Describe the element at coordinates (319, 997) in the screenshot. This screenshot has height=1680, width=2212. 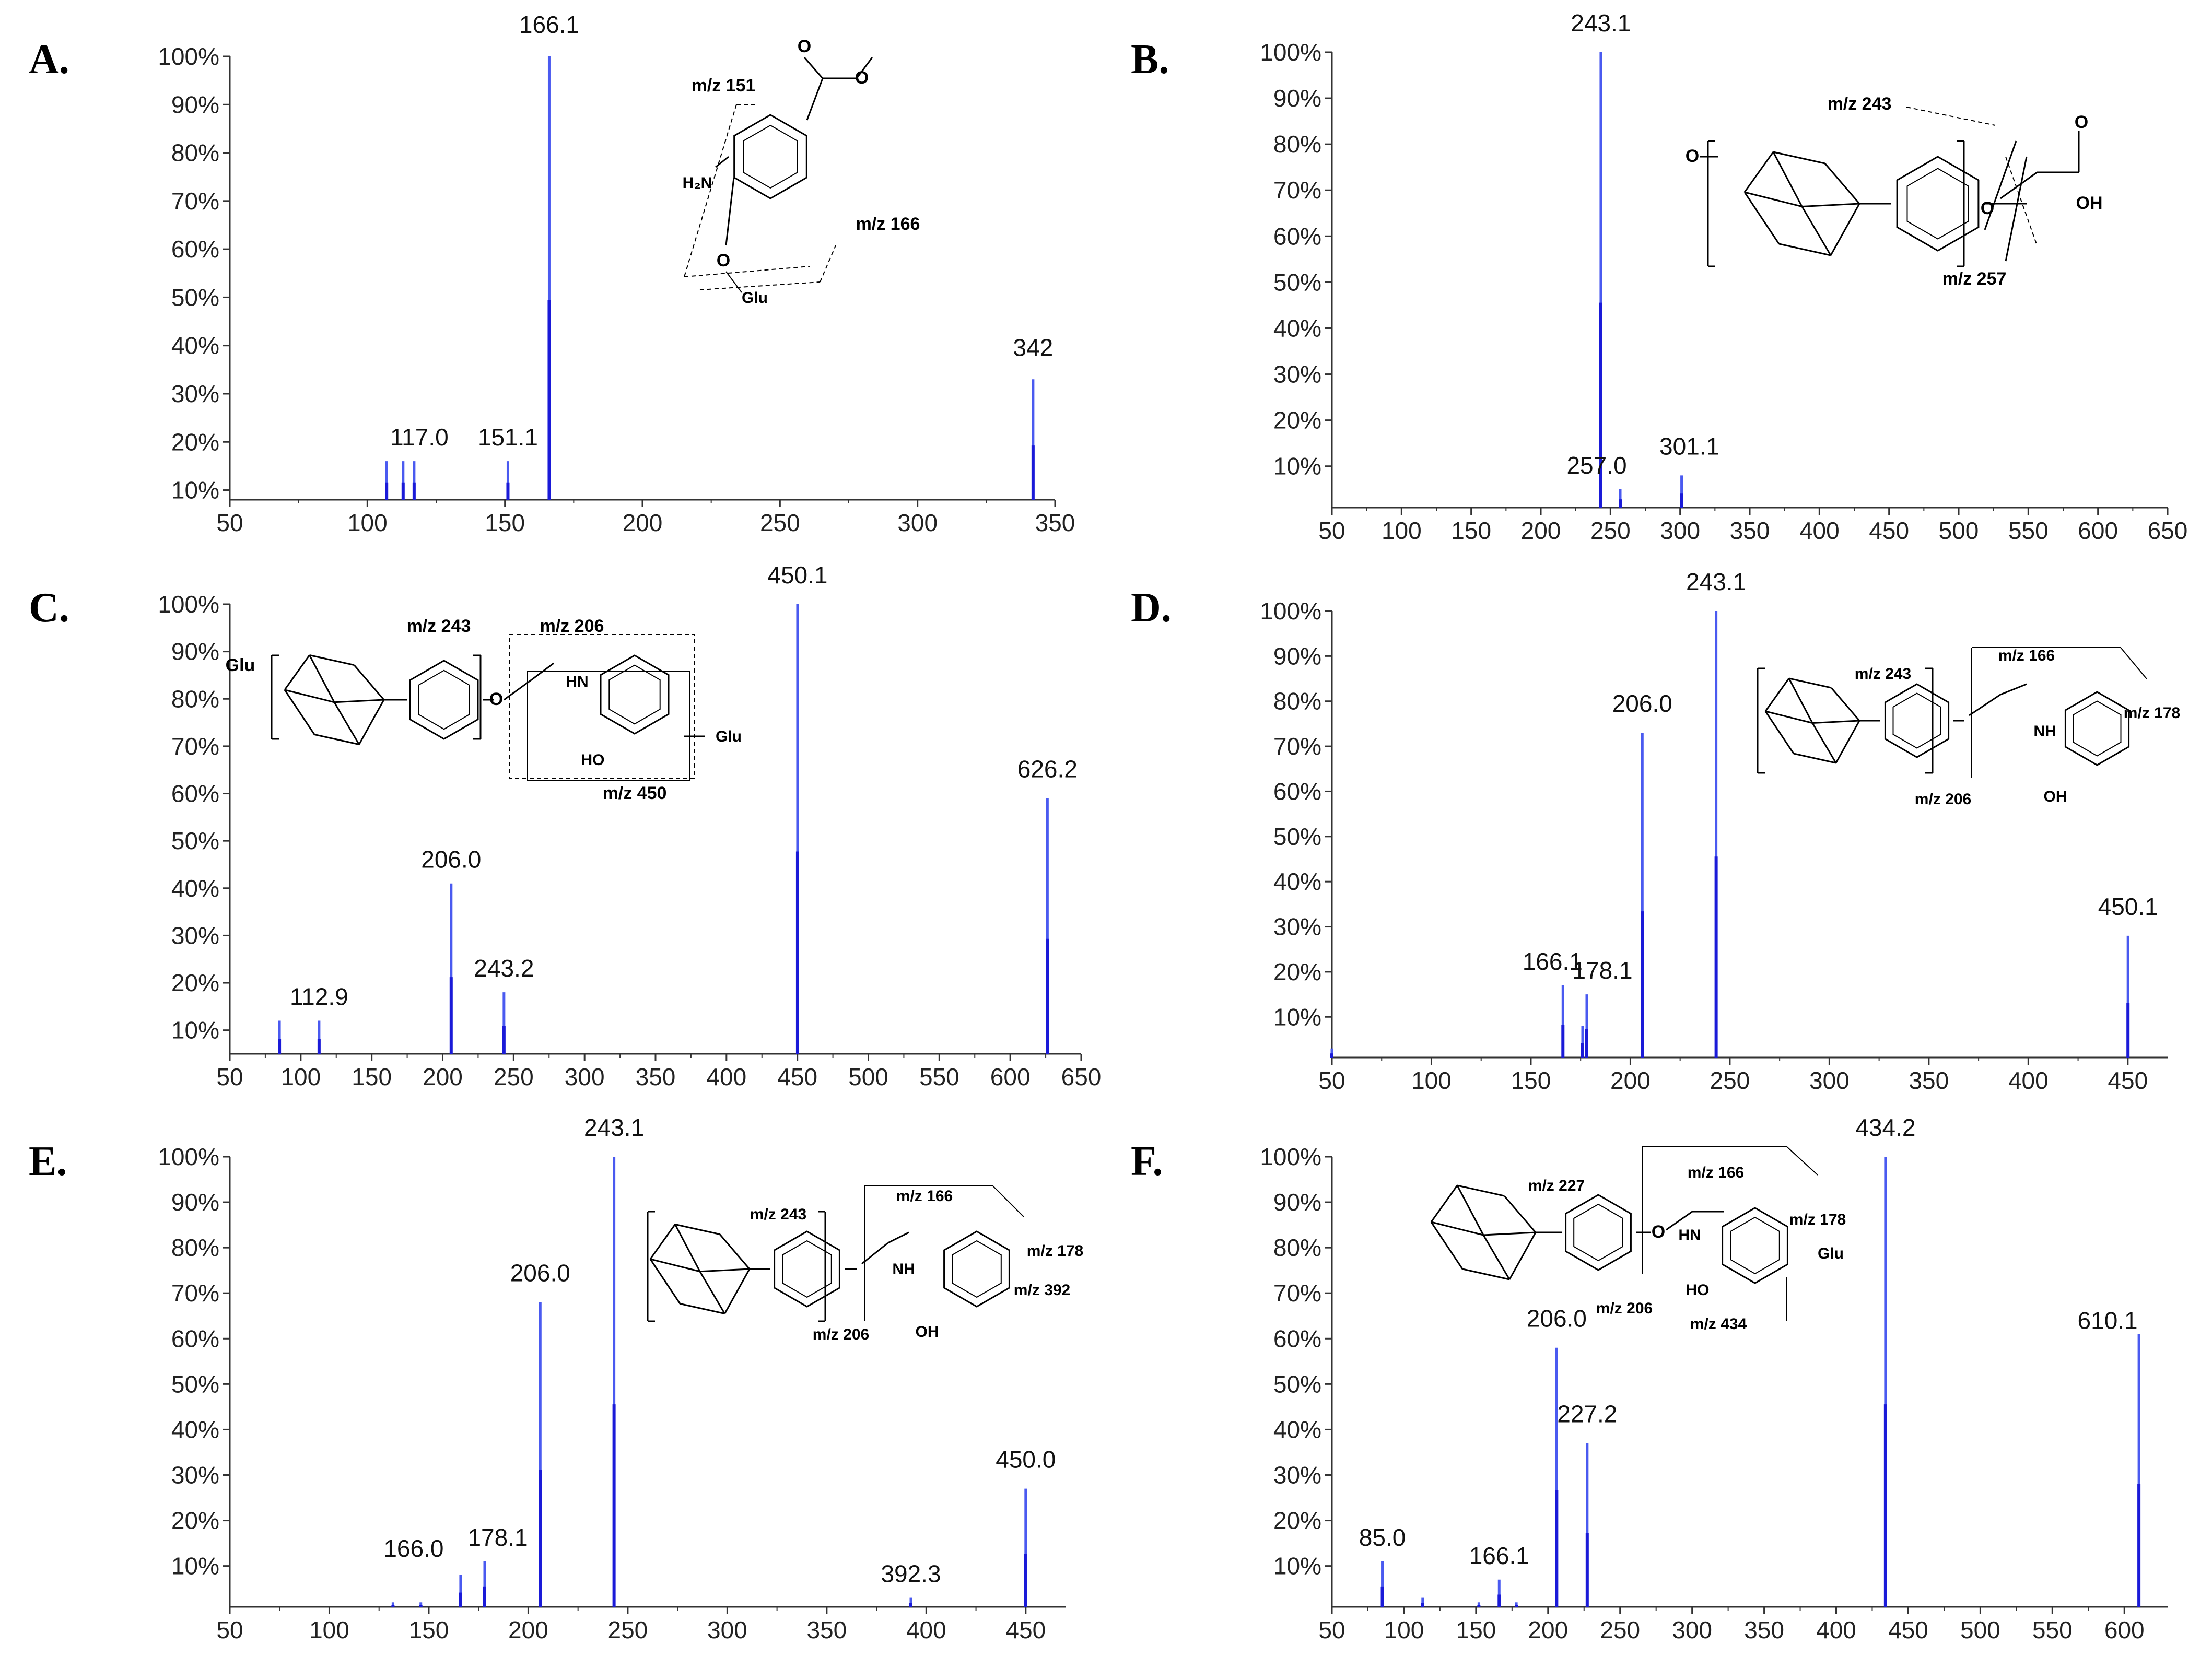
I see `peak-label: 112.9` at that location.